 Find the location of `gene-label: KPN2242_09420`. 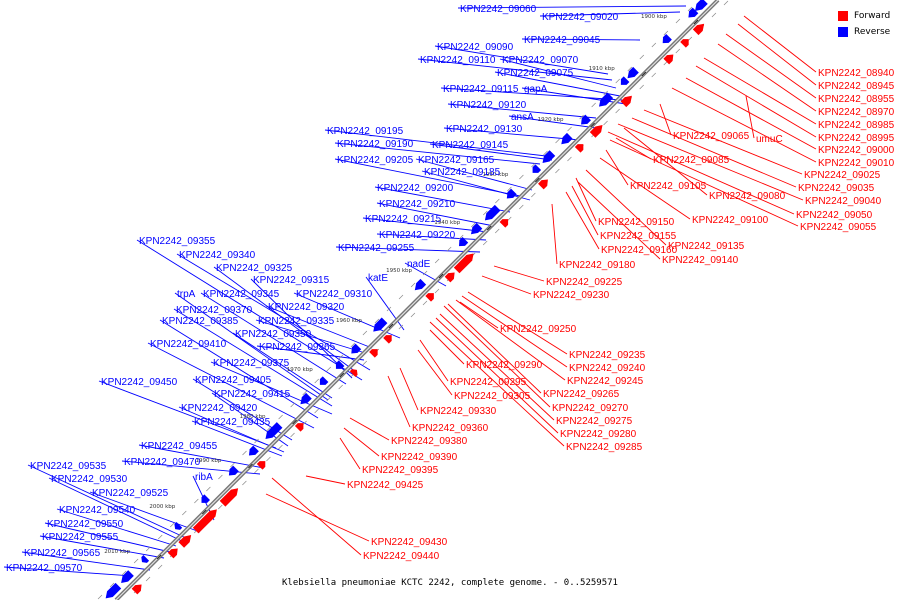

gene-label: KPN2242_09420 is located at coordinates (219, 408).